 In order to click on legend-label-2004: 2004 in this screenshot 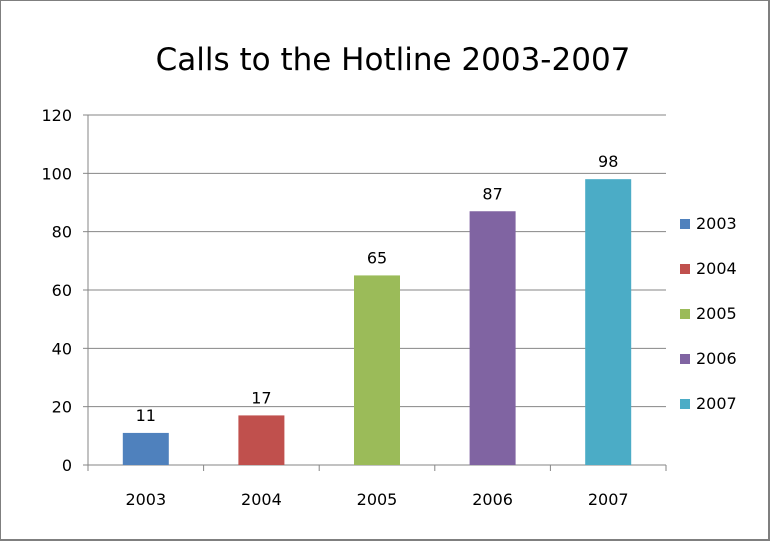, I will do `click(716, 268)`.